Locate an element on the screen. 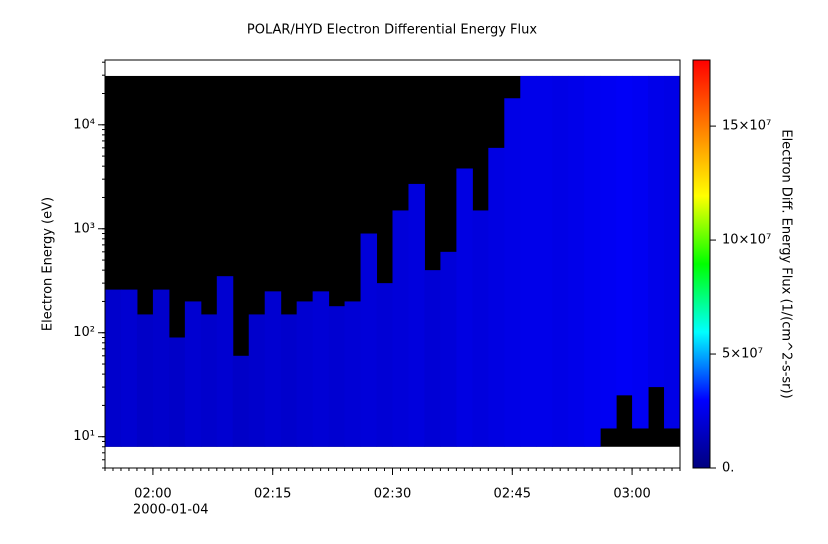  colorbar-tick-label: 15×10⁷ is located at coordinates (746, 126).